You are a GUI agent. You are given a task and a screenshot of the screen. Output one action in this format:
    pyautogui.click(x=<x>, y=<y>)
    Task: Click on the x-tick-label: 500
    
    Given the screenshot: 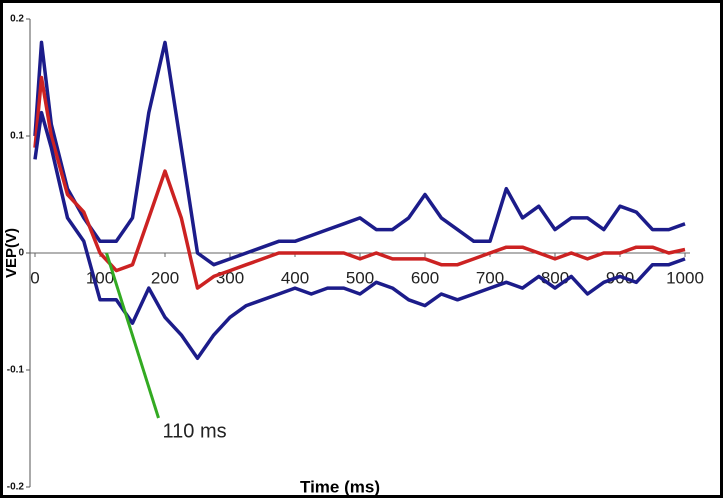 What is the action you would take?
    pyautogui.click(x=360, y=277)
    